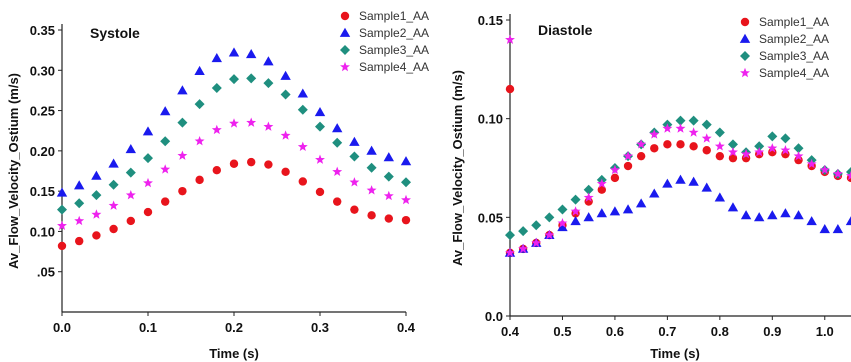  Describe the element at coordinates (115, 33) in the screenshot. I see `chart0-panel-title: Systole` at that location.